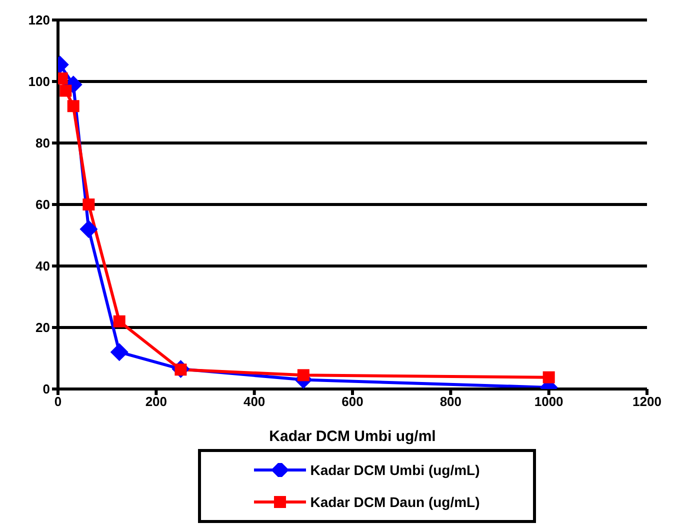 This screenshot has height=531, width=675. I want to click on x-axis-title: Kadar DCM Umbi ug/ml, so click(352, 436).